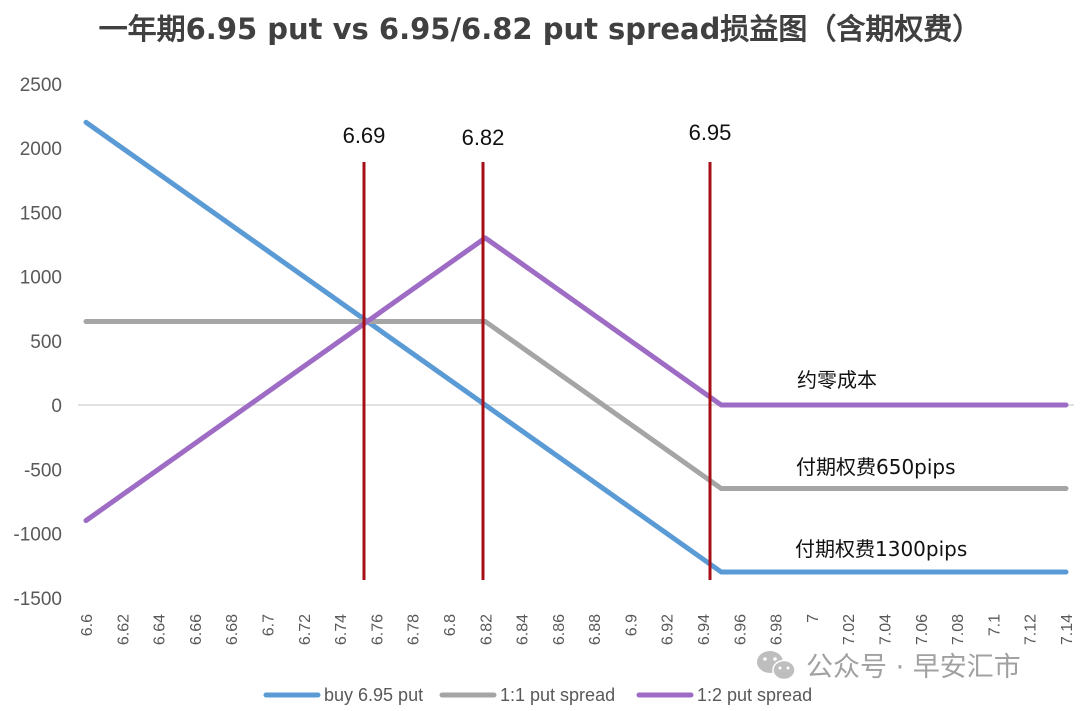 This screenshot has width=1080, height=711. Describe the element at coordinates (704, 629) in the screenshot. I see `x-tick-label: 6.94` at that location.